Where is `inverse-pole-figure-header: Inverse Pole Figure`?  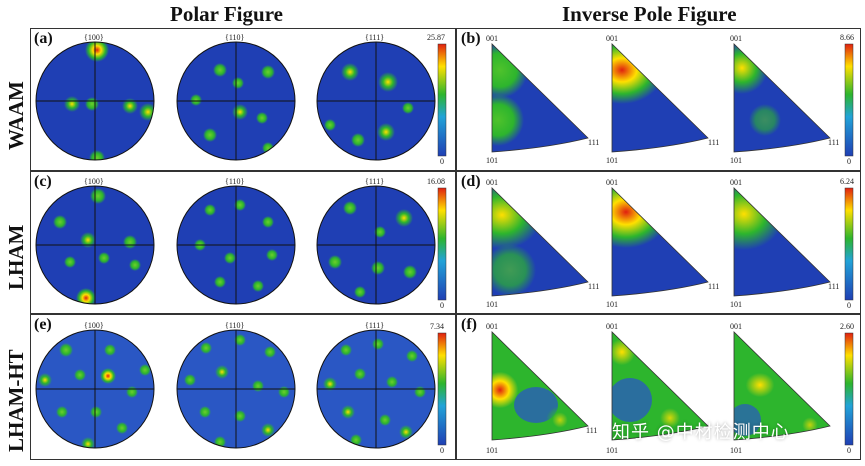 inverse-pole-figure-header: Inverse Pole Figure is located at coordinates (649, 14).